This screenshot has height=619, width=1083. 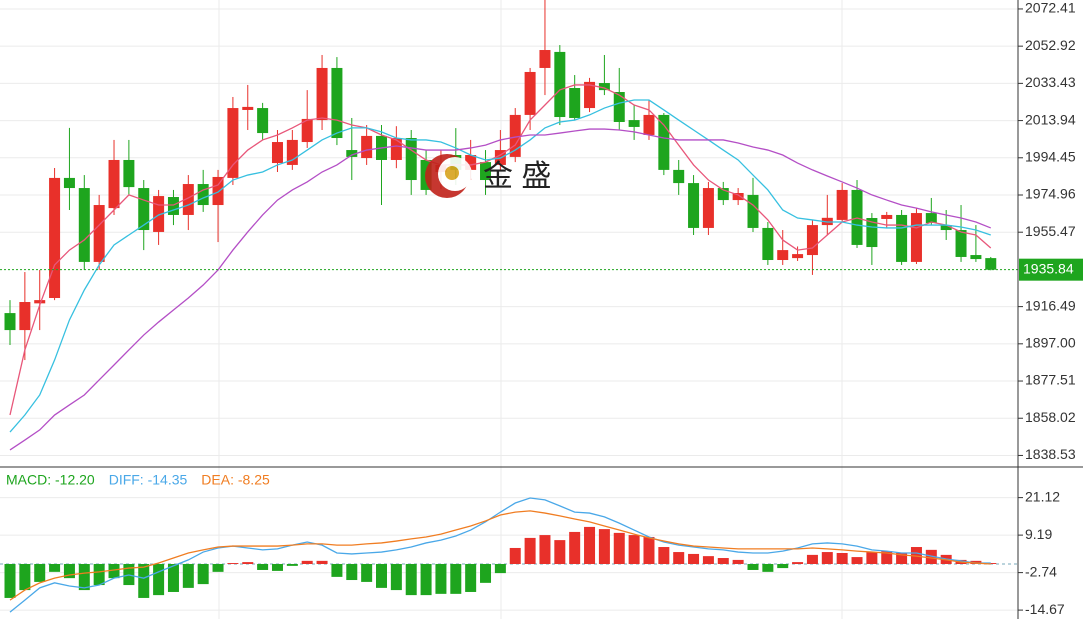 I want to click on y-tick-label: 2072.41, so click(x=1050, y=8).